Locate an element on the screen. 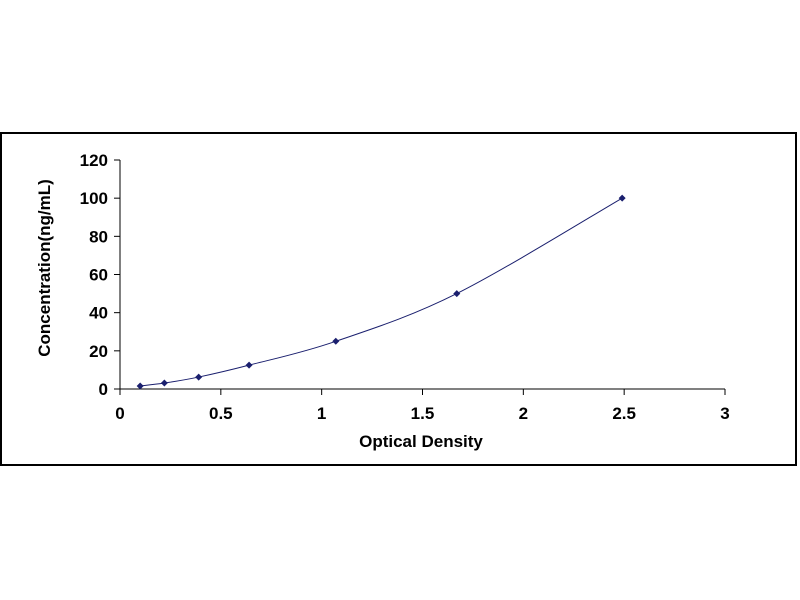  y-tick-label: 60 is located at coordinates (98, 275).